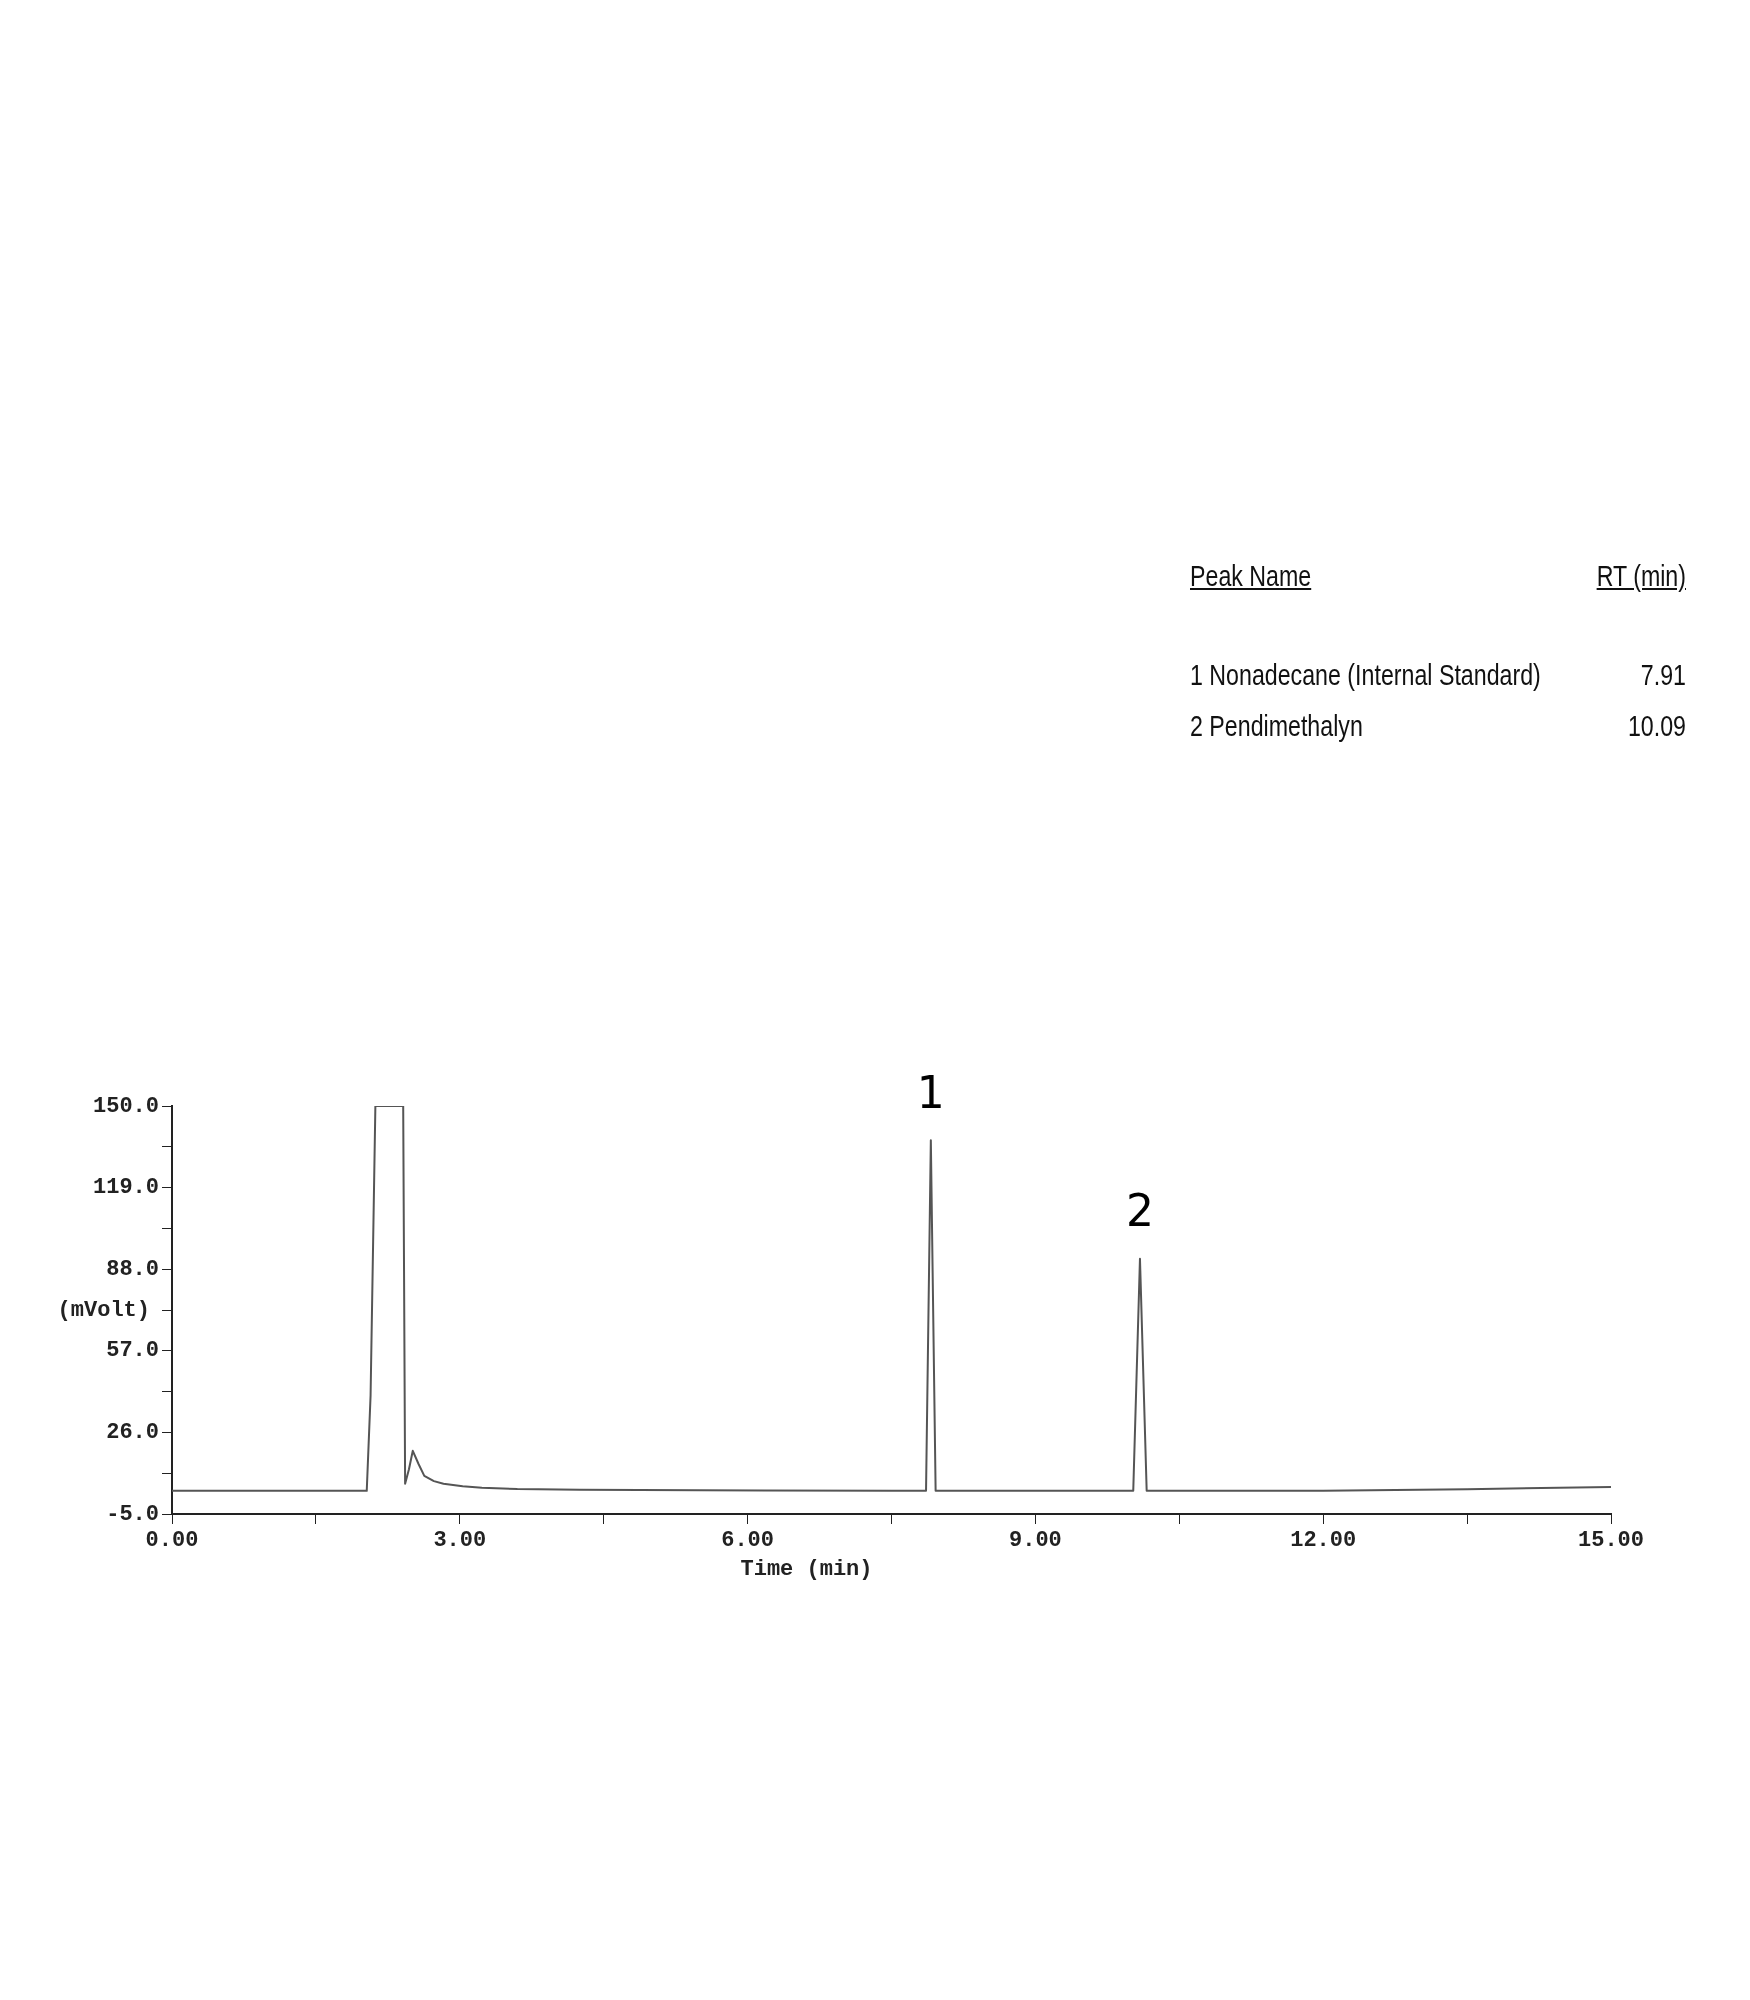 This screenshot has height=2000, width=1750. Describe the element at coordinates (125, 1106) in the screenshot. I see `y-tick-label: 150.0` at that location.